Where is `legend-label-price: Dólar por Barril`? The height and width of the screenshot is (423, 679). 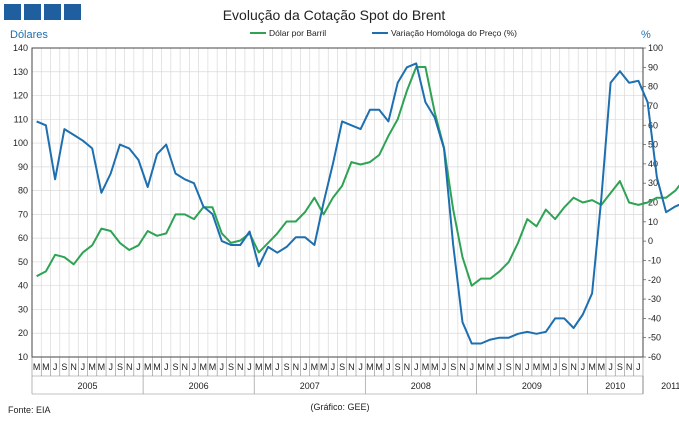 legend-label-price: Dólar por Barril is located at coordinates (297, 33).